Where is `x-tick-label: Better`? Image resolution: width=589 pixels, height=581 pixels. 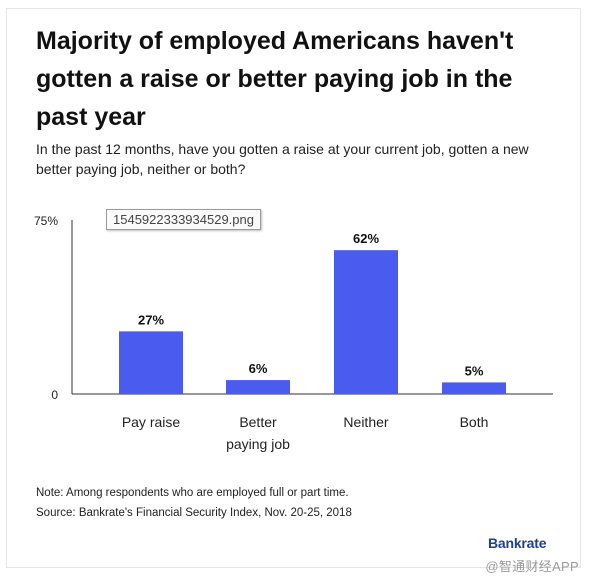 x-tick-label: Better is located at coordinates (258, 422).